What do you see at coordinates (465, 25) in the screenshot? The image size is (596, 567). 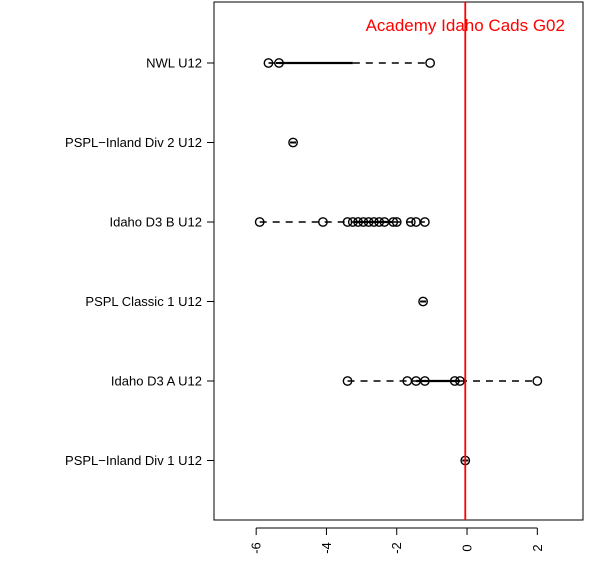 I see `reference-label: Academy Idaho Cads G02` at bounding box center [465, 25].